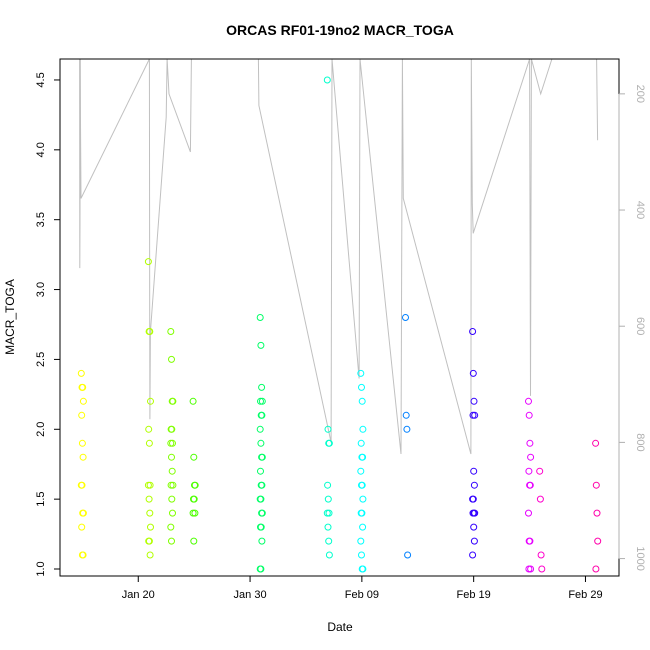 The height and width of the screenshot is (650, 650). What do you see at coordinates (41, 289) in the screenshot?
I see `y-tick-label: 3.0` at bounding box center [41, 289].